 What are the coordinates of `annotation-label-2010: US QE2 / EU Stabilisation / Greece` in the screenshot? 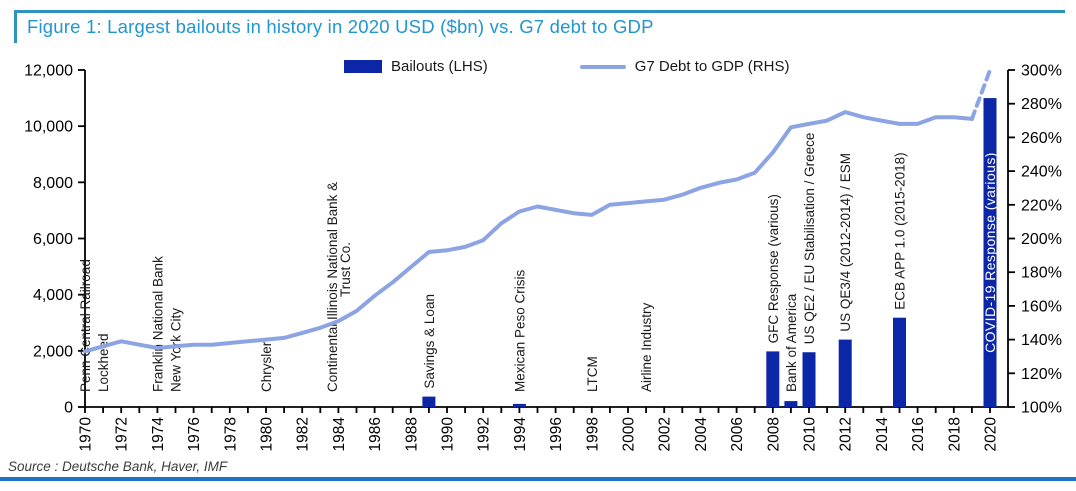 It's located at (809, 239).